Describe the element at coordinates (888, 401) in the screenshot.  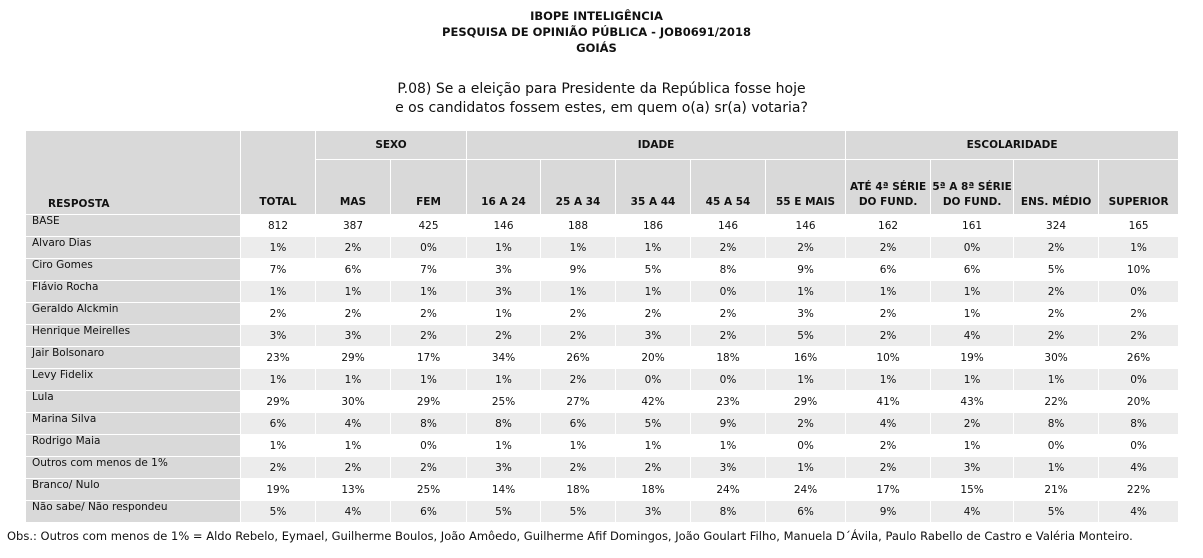
I see `cell: 41%` at that location.